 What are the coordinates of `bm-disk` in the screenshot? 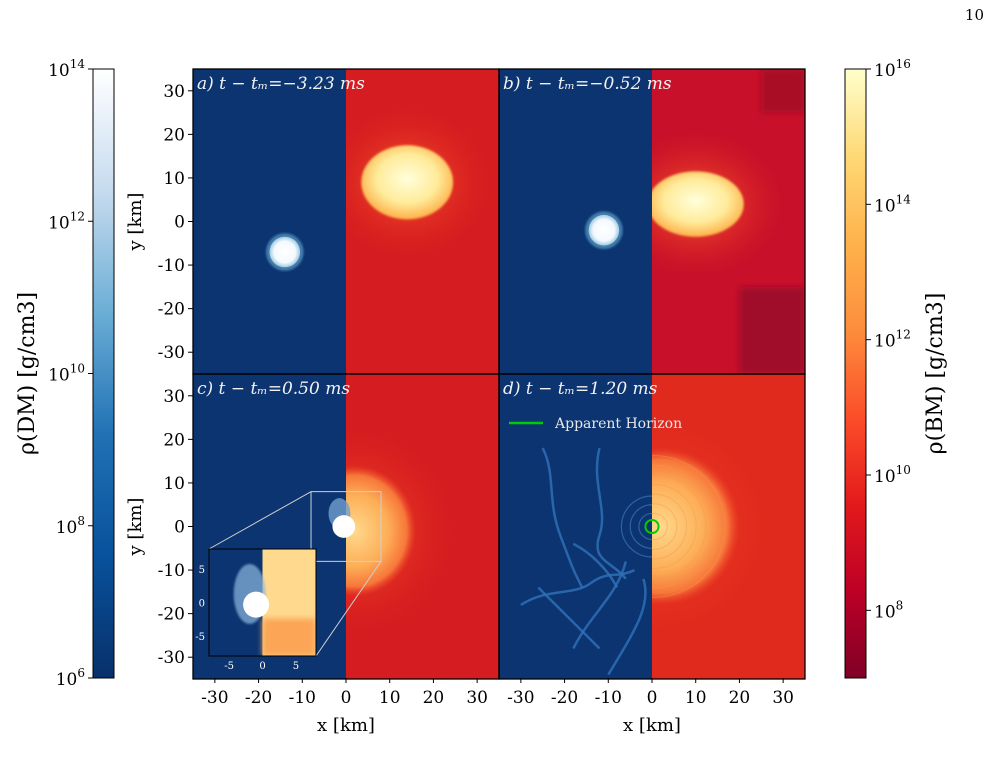 It's located at (696, 526).